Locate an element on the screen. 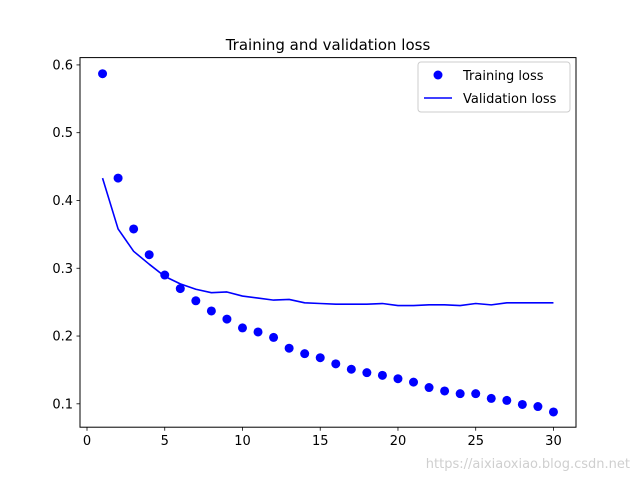  chart-title: Training and validation loss is located at coordinates (328, 45).